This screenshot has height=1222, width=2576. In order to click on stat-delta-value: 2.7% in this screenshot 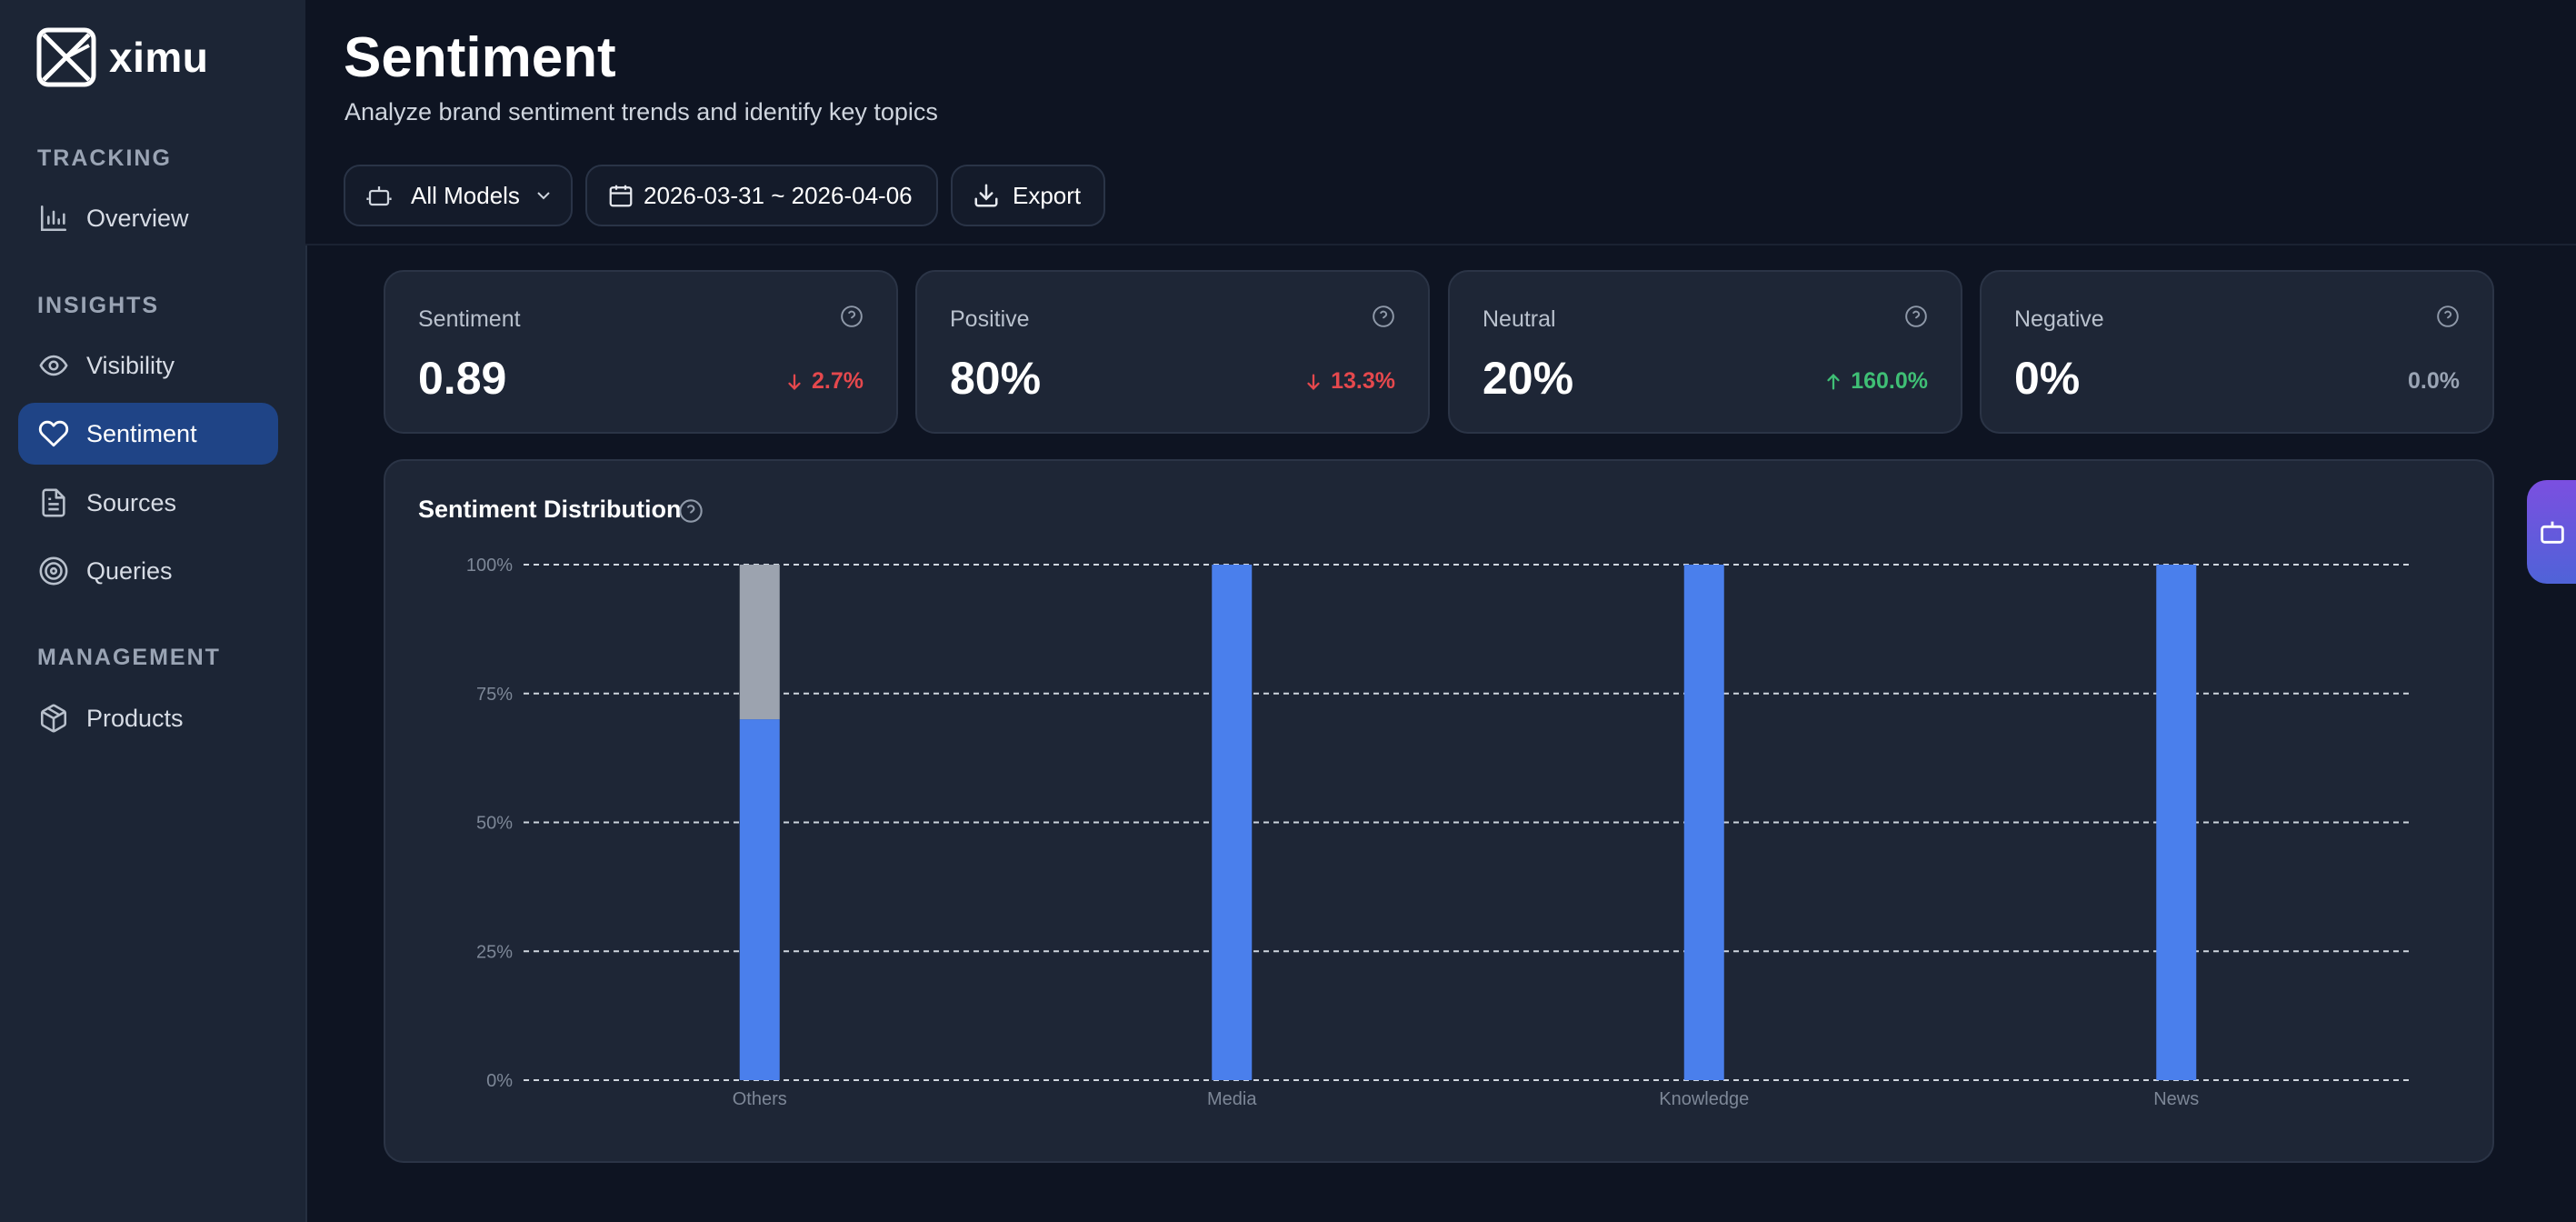, I will do `click(838, 381)`.